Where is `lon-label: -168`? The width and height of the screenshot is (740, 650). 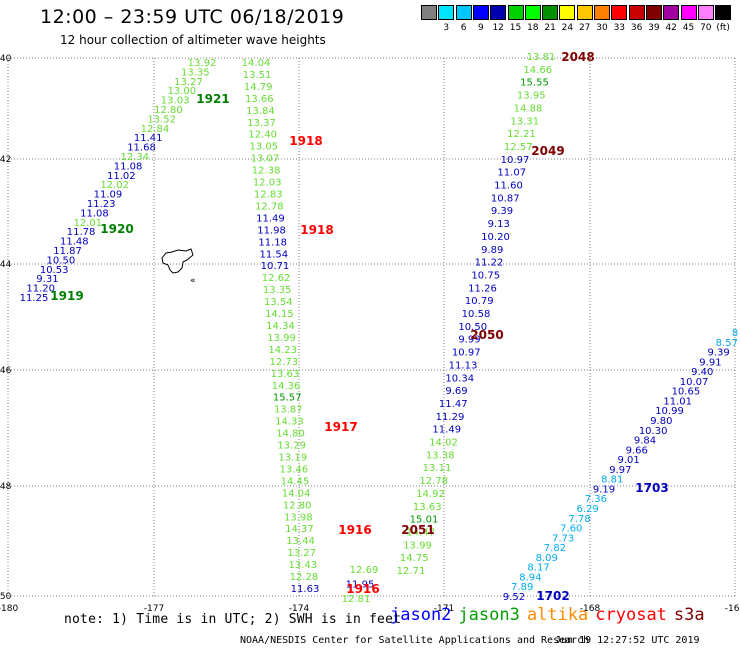 lon-label: -168 is located at coordinates (590, 609).